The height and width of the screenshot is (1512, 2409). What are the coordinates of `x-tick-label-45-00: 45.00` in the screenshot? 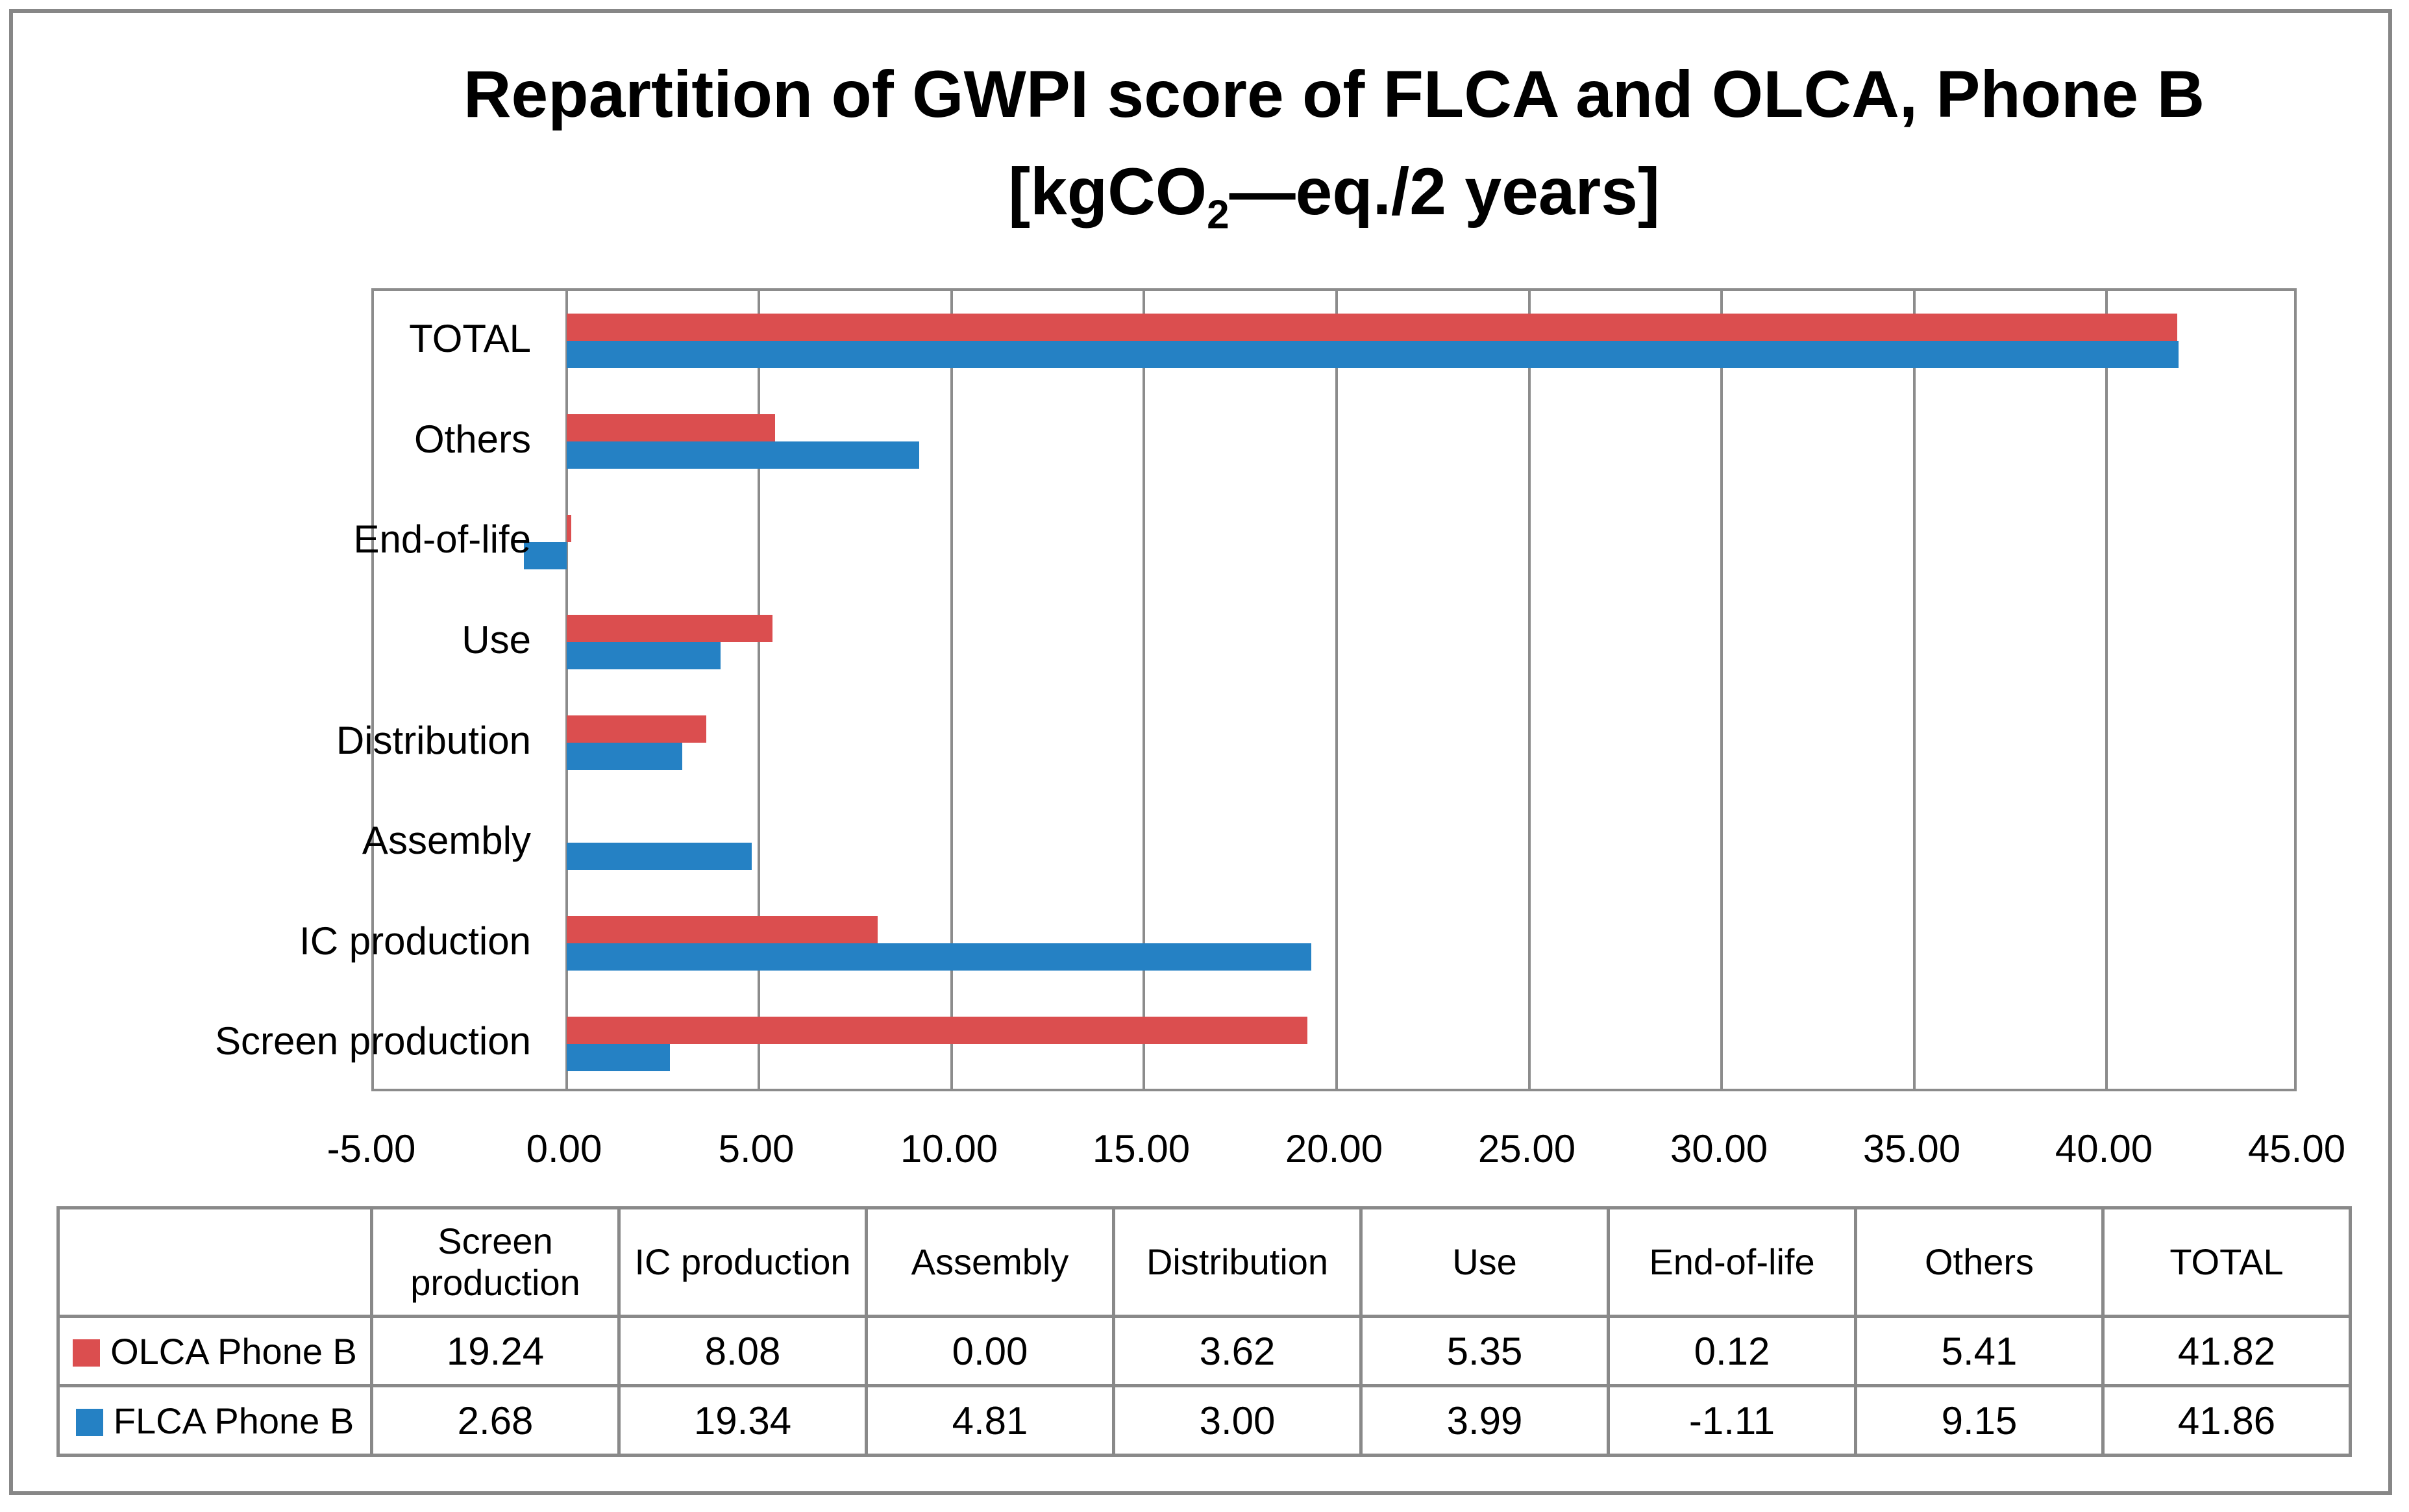 It's located at (2296, 1149).